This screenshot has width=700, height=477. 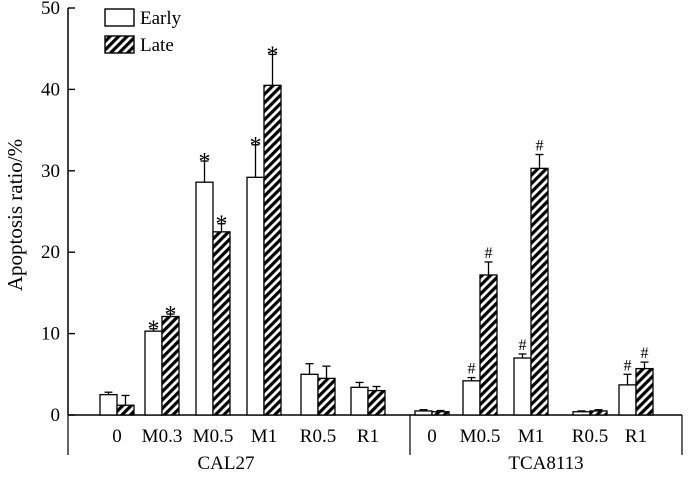 I want to click on group-label: TCA8113, so click(x=545, y=463).